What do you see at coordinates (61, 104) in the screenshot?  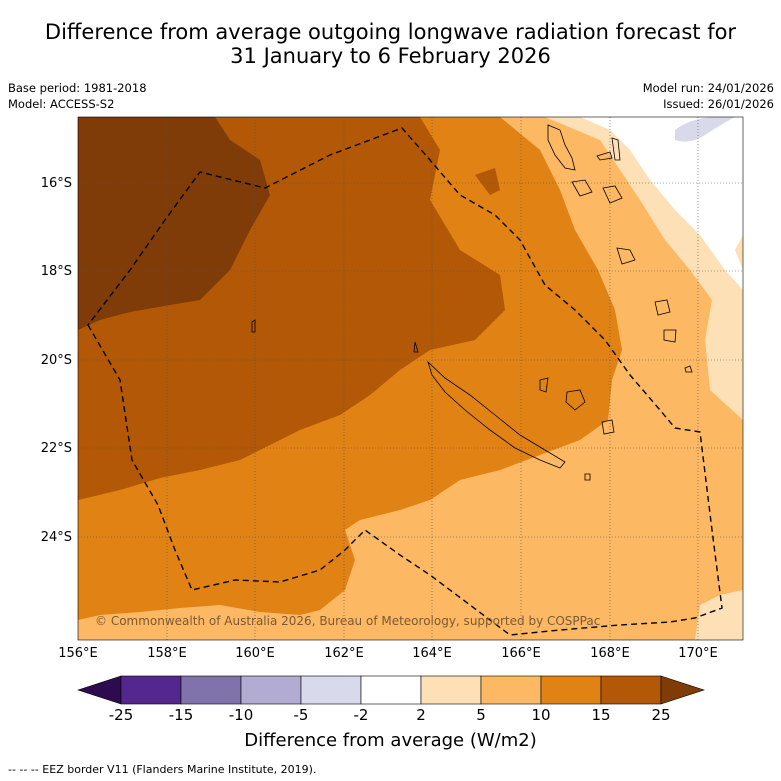 I see `model-label: Model: ACCESS-S2` at bounding box center [61, 104].